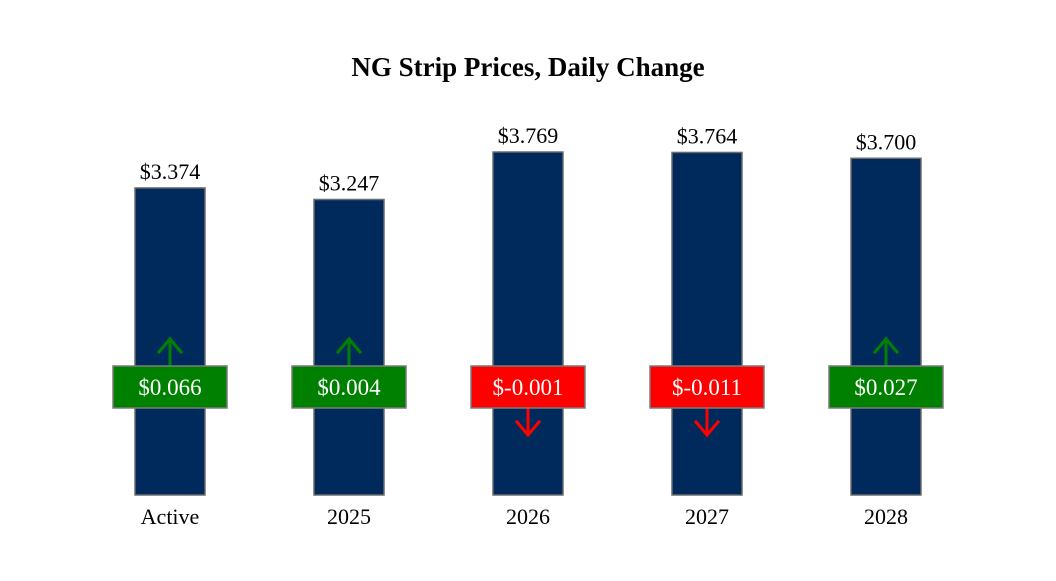 This screenshot has width=1056, height=581. I want to click on x-tick-label: 2028, so click(886, 516).